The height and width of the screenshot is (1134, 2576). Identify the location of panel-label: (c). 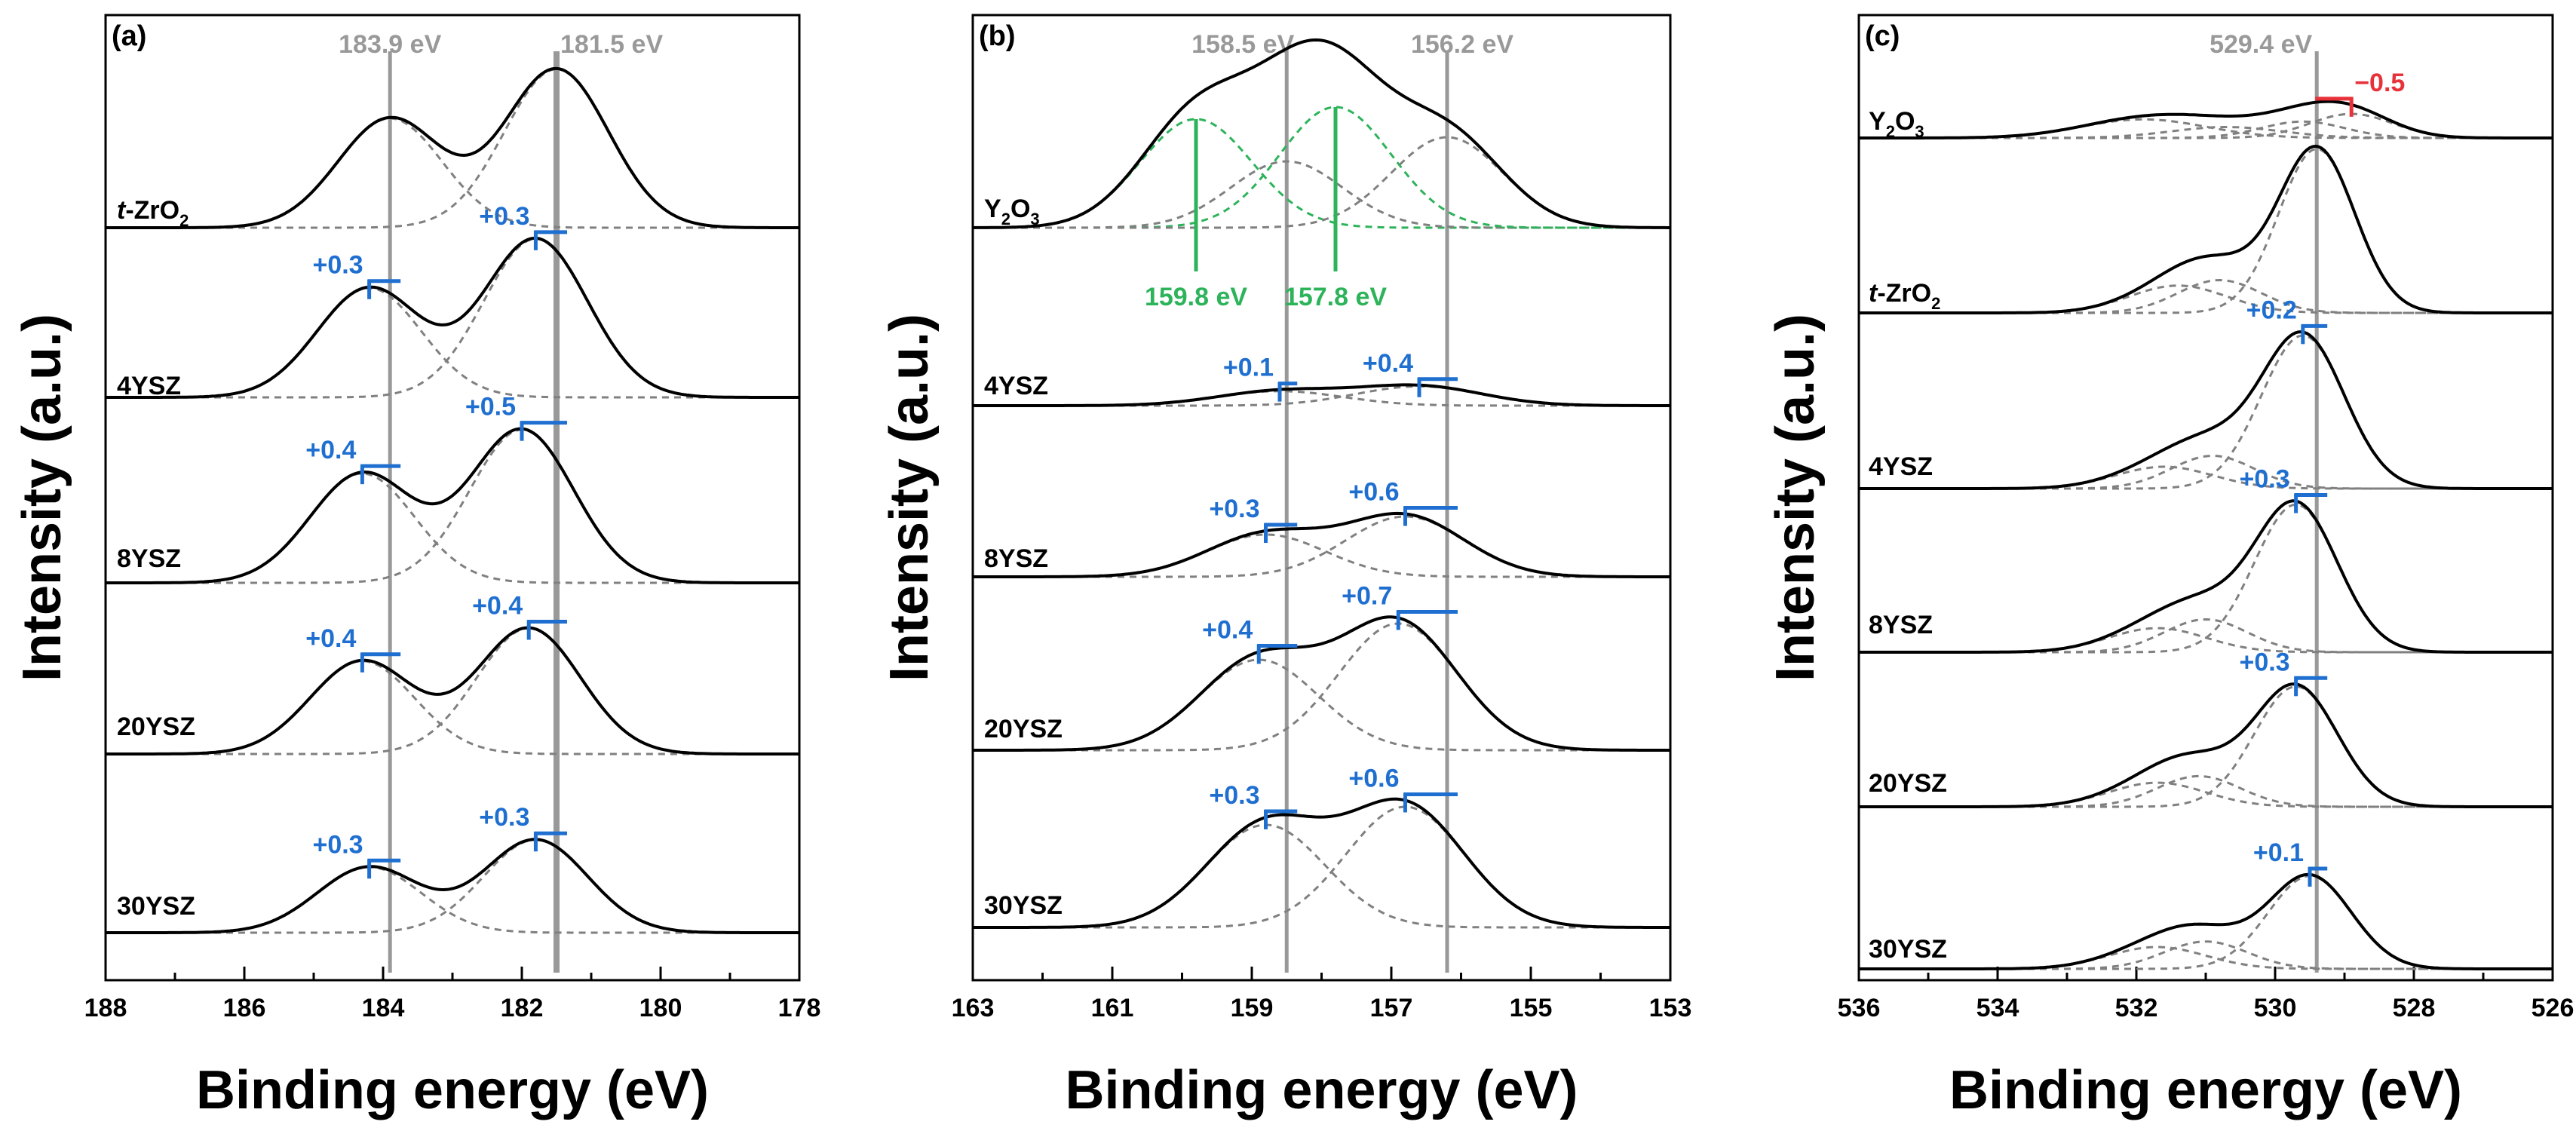
(1882, 36).